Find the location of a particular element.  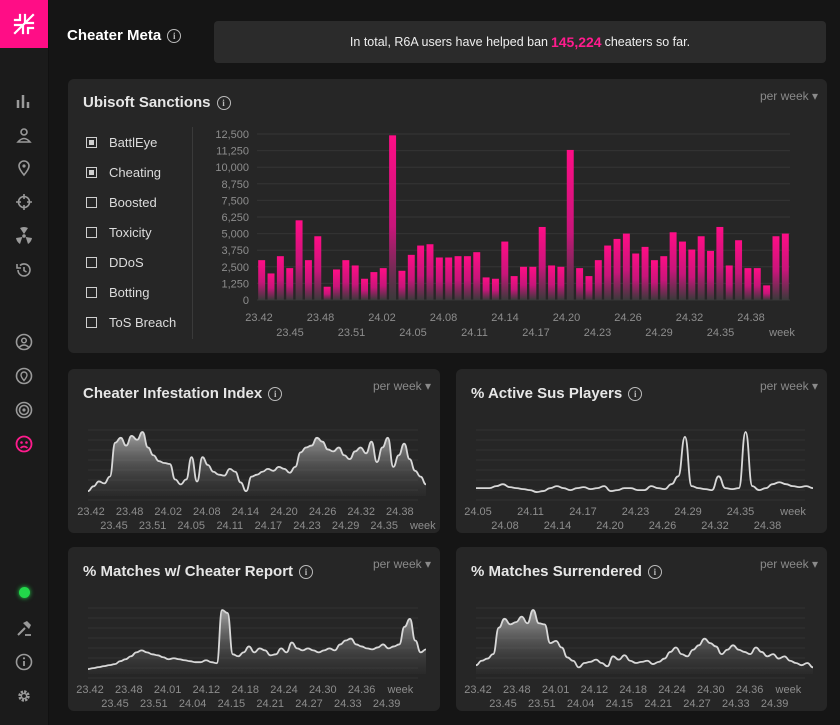

card-title-text: Cheater Infestation Index is located at coordinates (173, 393).